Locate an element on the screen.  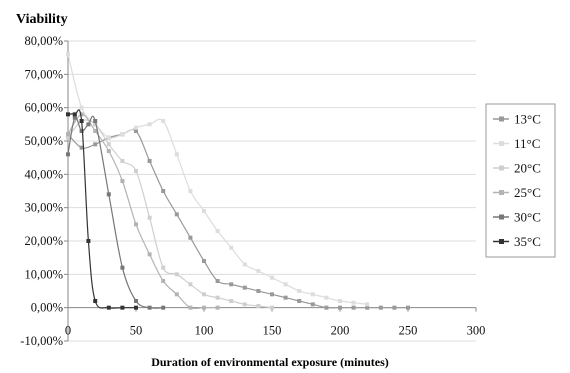
legend-label: 25°C is located at coordinates (527, 192).